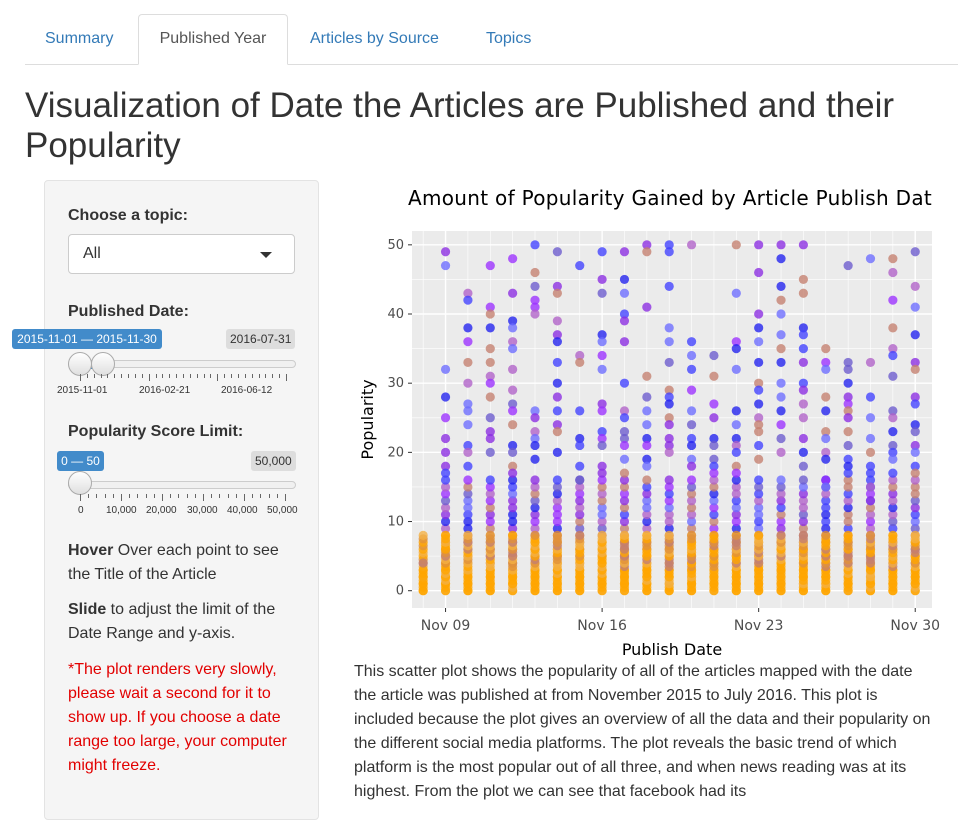  Describe the element at coordinates (182, 485) in the screenshot. I see `popularity-slider-track` at that location.